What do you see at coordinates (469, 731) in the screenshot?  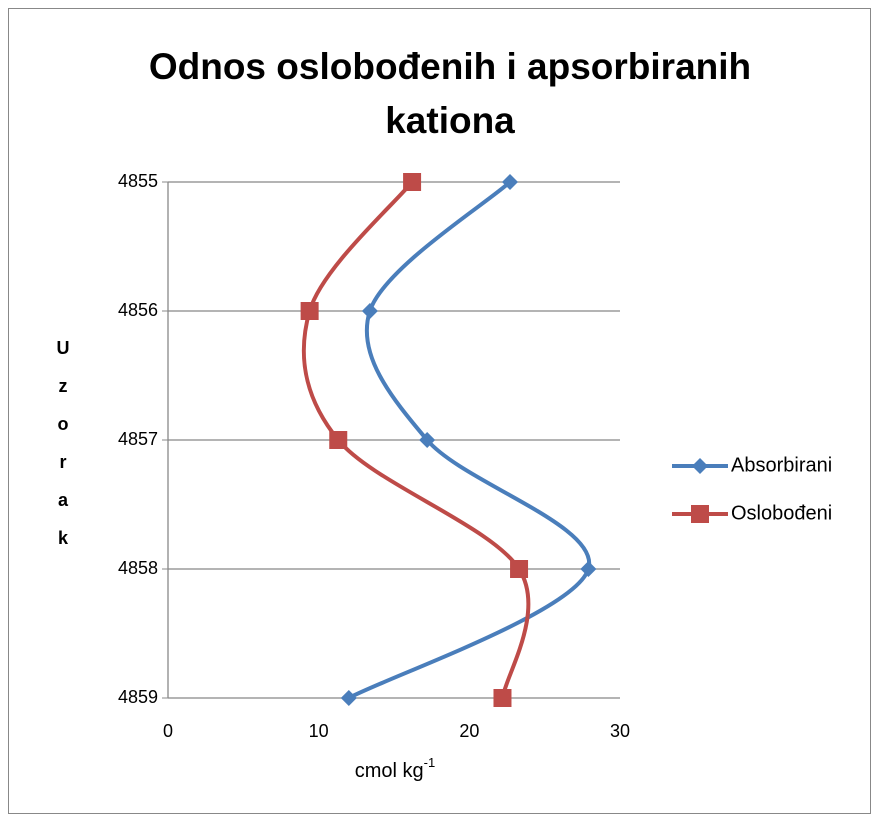 I see `x-tick-label: 20` at bounding box center [469, 731].